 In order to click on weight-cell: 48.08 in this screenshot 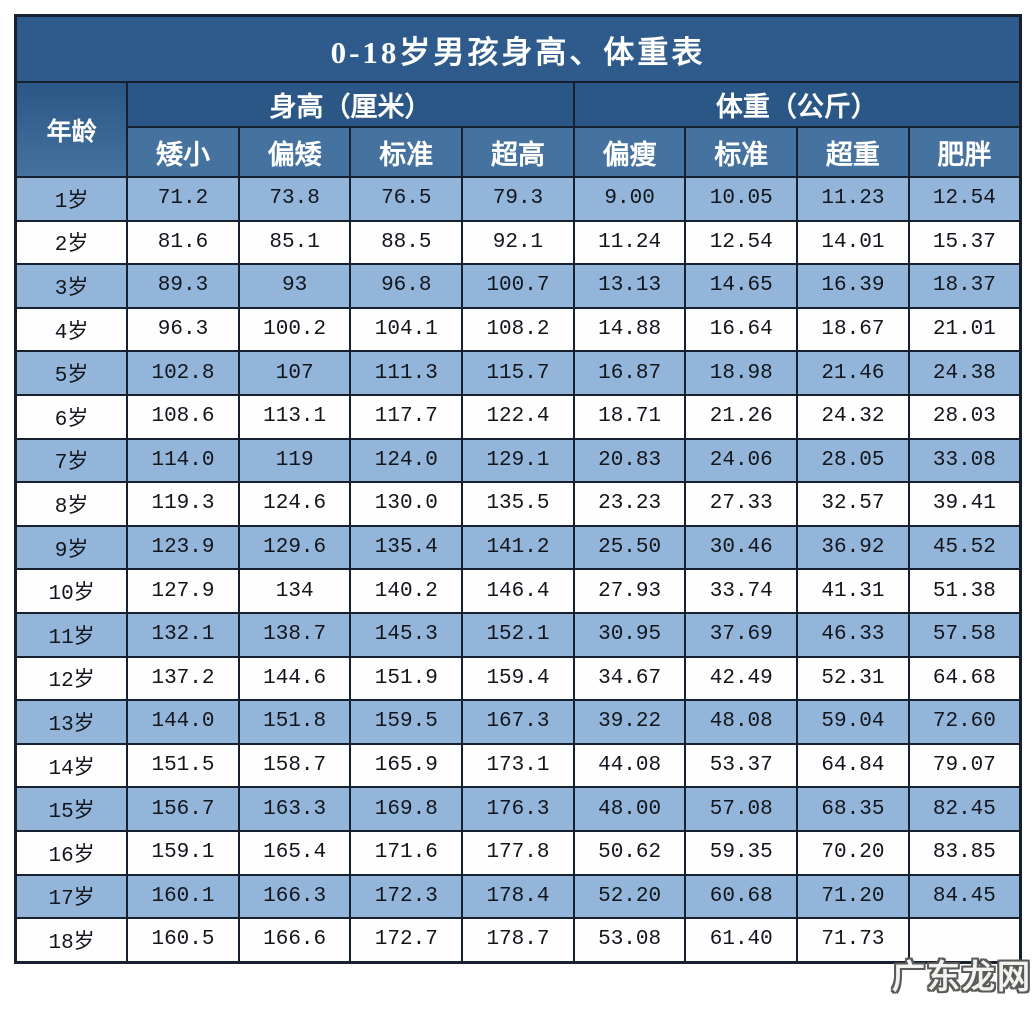, I will do `click(741, 722)`.